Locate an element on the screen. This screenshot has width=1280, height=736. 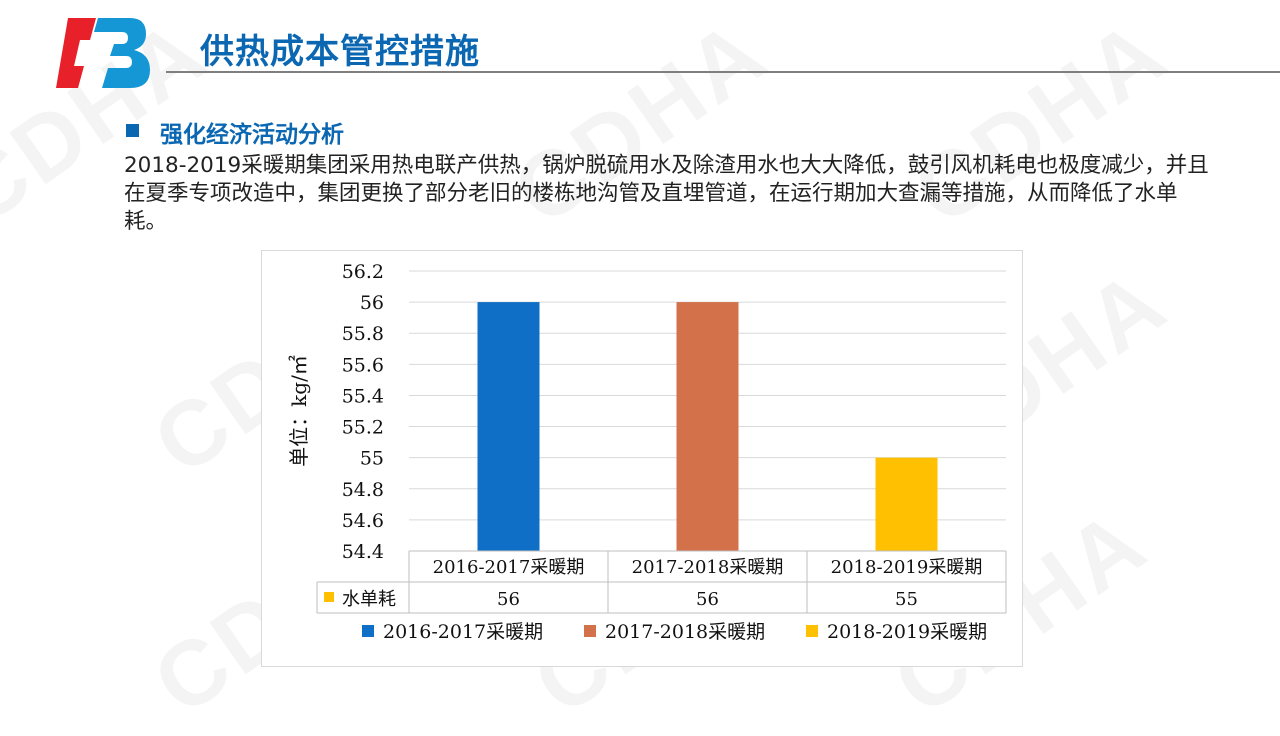
y-tick-label: 54.4 is located at coordinates (363, 552).